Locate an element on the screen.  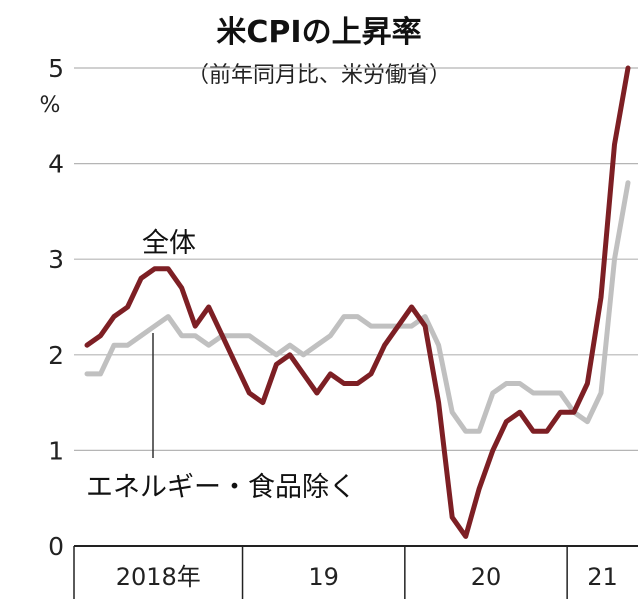
x-axis: 2018年 19 20 21 is located at coordinates (355, 572).